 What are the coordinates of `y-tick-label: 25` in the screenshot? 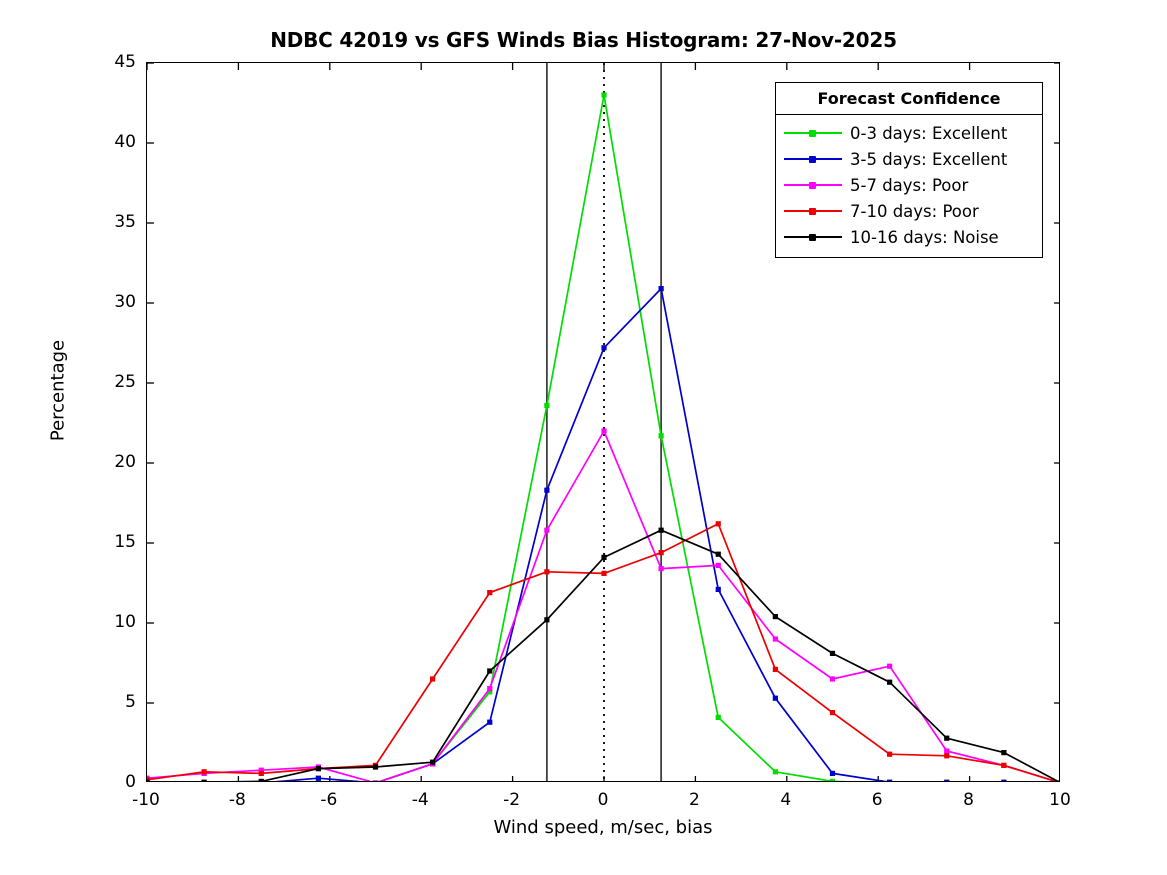 It's located at (125, 382).